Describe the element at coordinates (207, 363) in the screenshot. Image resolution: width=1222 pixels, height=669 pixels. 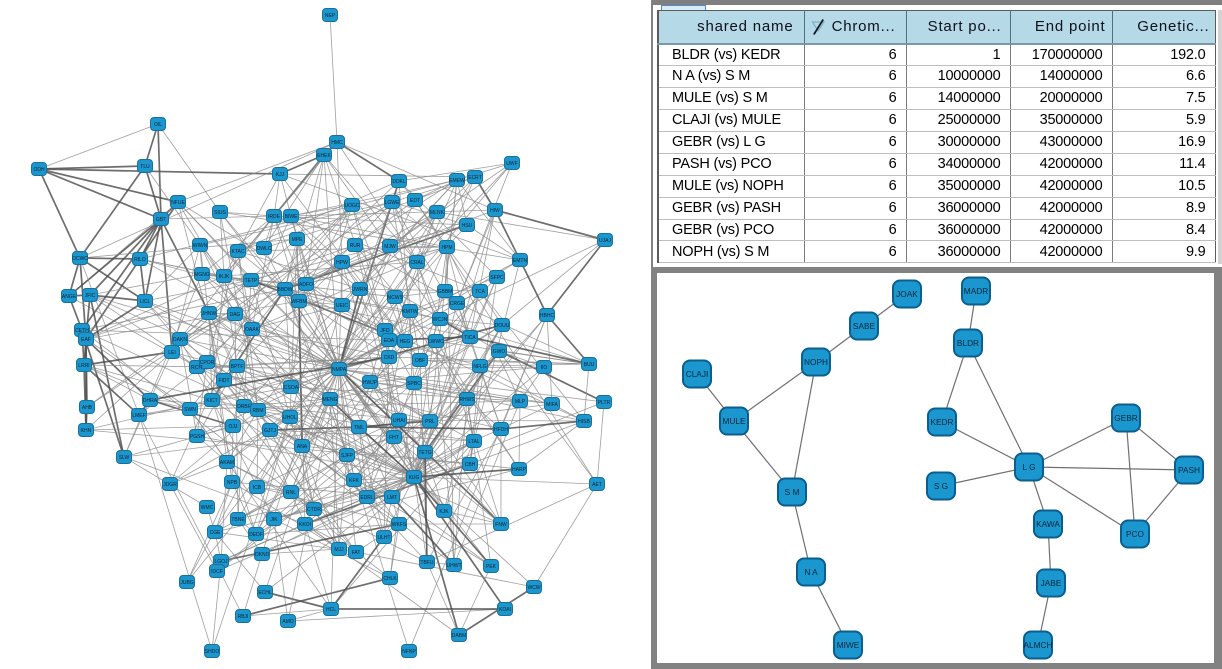
I see `svg-text: CPOR` at that location.